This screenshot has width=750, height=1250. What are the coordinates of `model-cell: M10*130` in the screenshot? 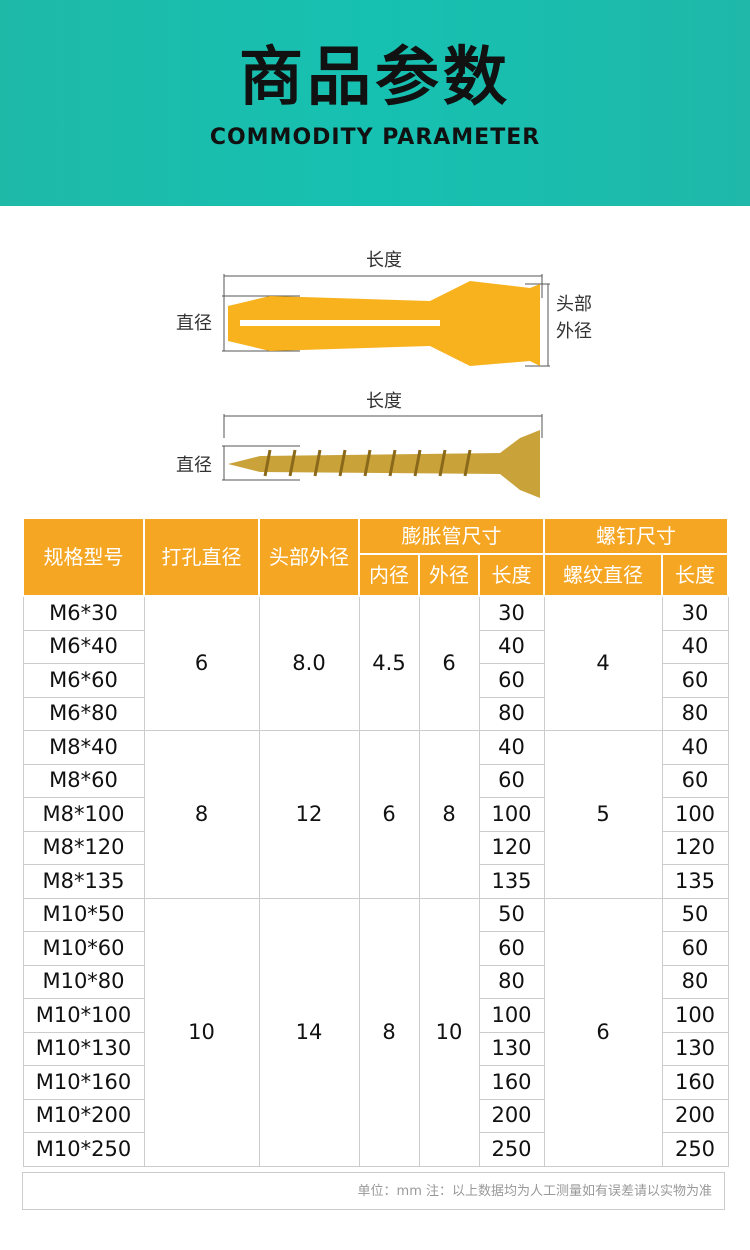 It's located at (83, 1048).